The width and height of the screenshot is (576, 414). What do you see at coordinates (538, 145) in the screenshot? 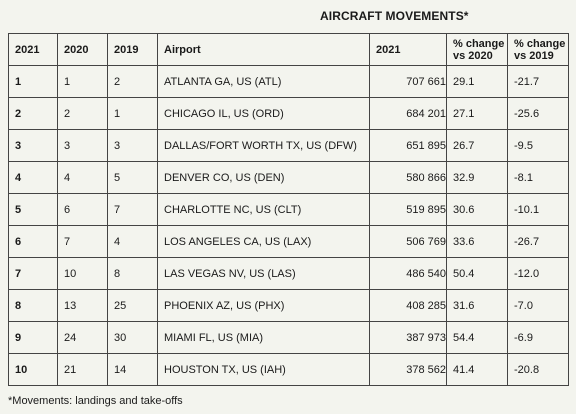
I see `cell-change-vs-2019: -9.5` at bounding box center [538, 145].